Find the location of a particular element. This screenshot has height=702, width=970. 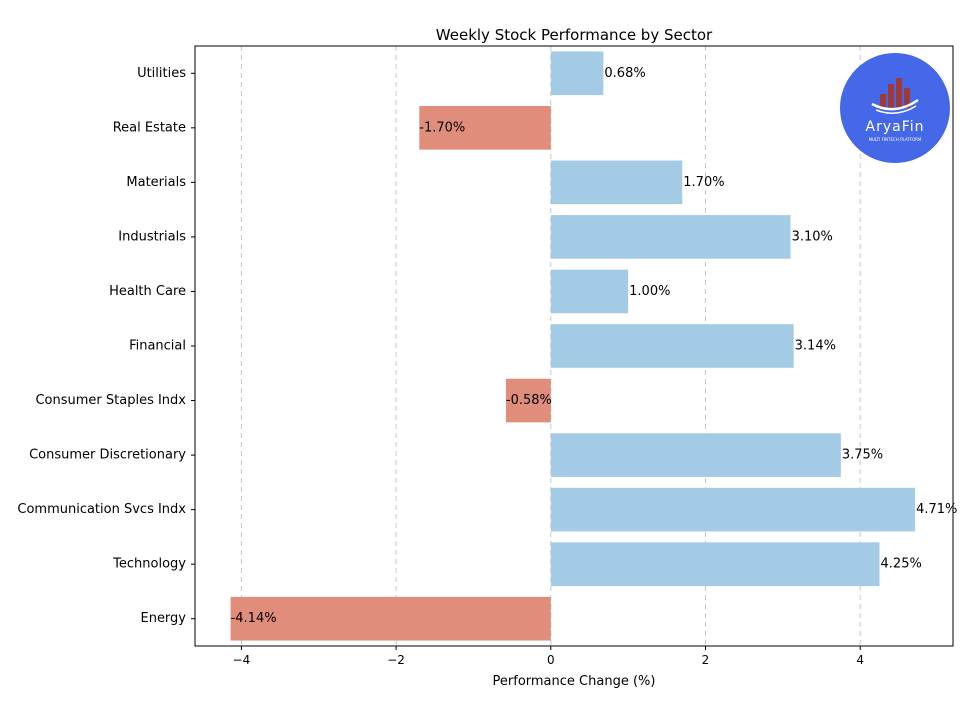

aryafin-logo: AryaFin MULTI FINTECH PLATFORM is located at coordinates (895, 108).